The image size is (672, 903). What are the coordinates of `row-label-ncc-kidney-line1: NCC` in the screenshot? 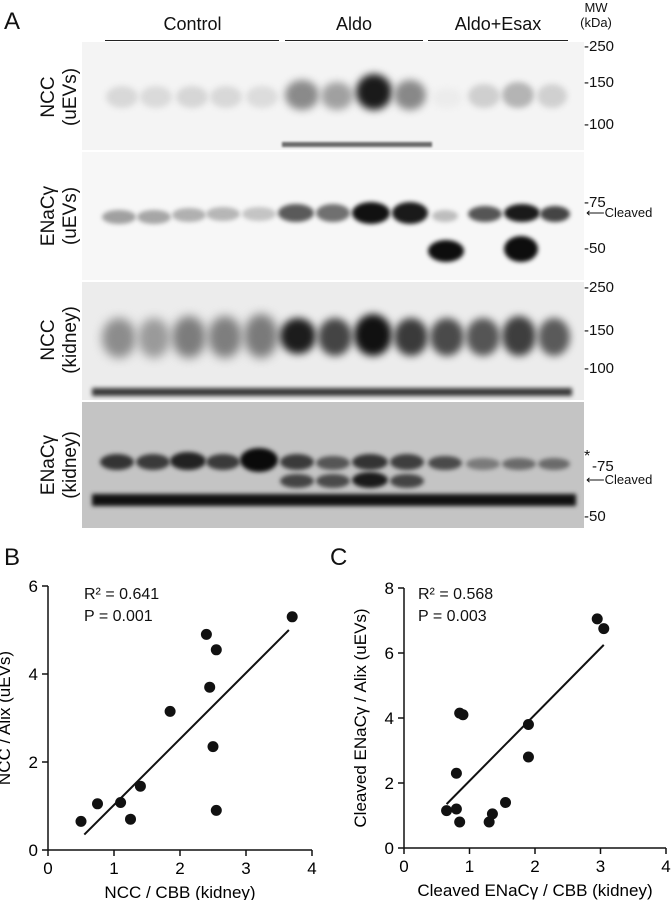 It's located at (48, 340).